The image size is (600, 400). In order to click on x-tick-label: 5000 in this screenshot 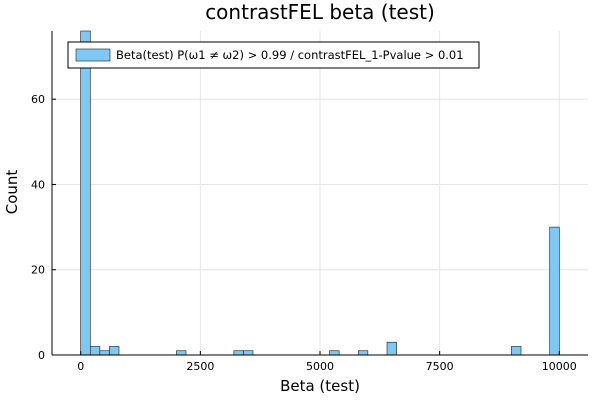, I will do `click(320, 366)`.